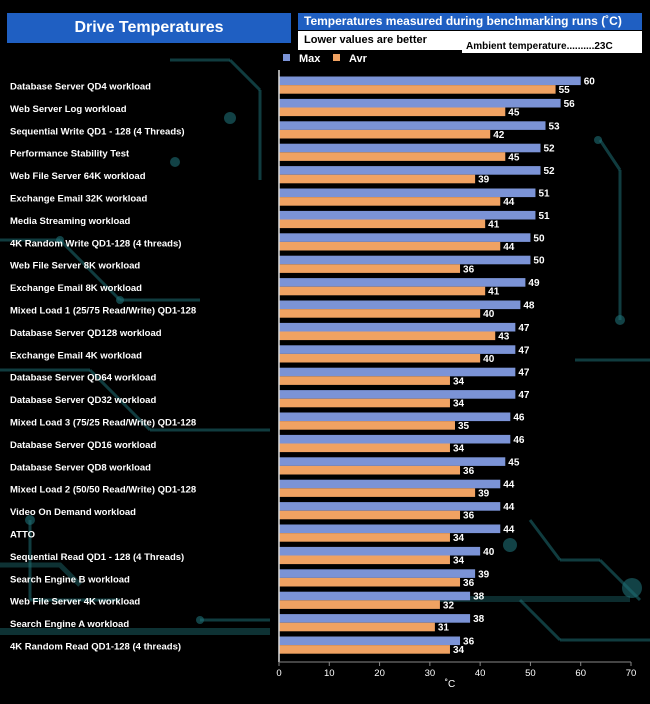 This screenshot has width=650, height=704. Describe the element at coordinates (379, 673) in the screenshot. I see `x-tick-label: 20` at that location.